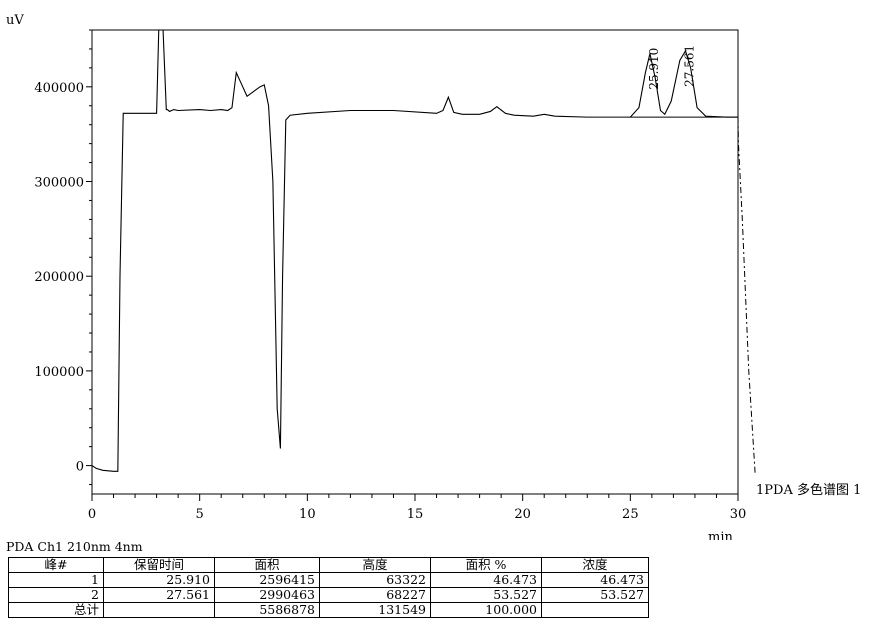  Describe the element at coordinates (80, 467) in the screenshot. I see `y-tick-label: 0` at that location.